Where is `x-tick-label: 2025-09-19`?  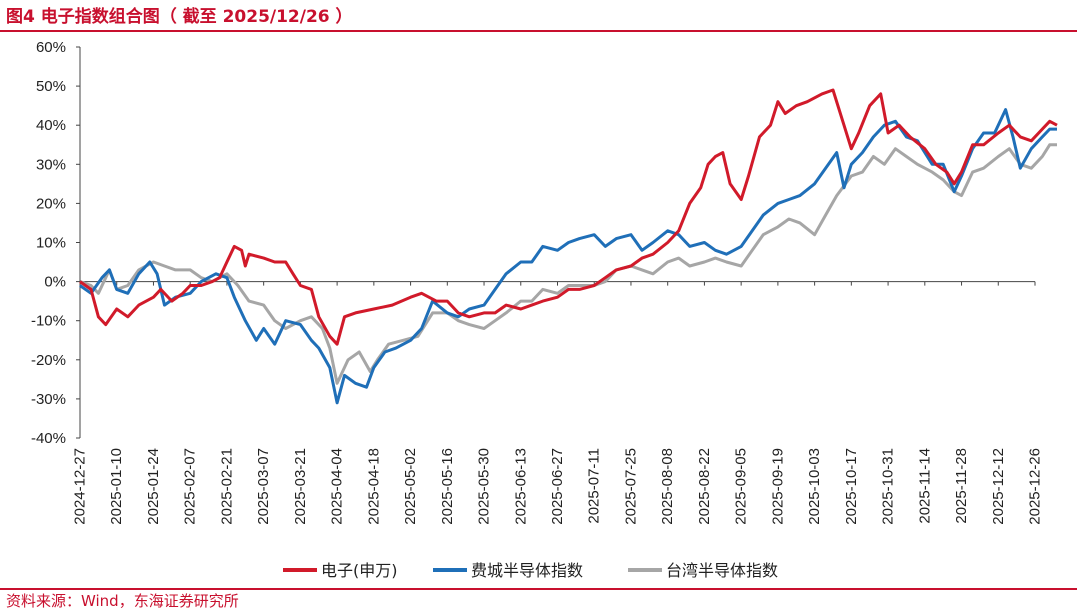 x-tick-label: 2025-09-19 is located at coordinates (777, 486).